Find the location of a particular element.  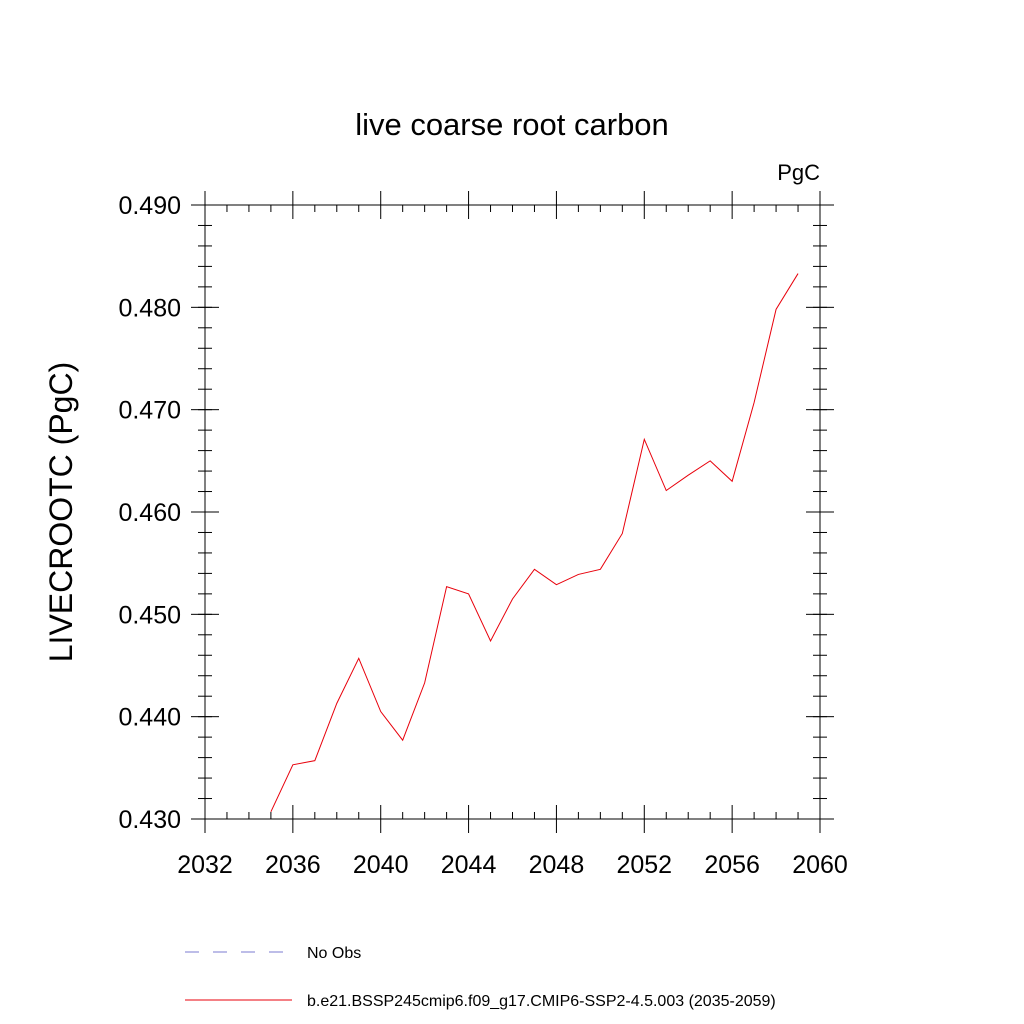

x-tick-label: 2044 is located at coordinates (469, 865).